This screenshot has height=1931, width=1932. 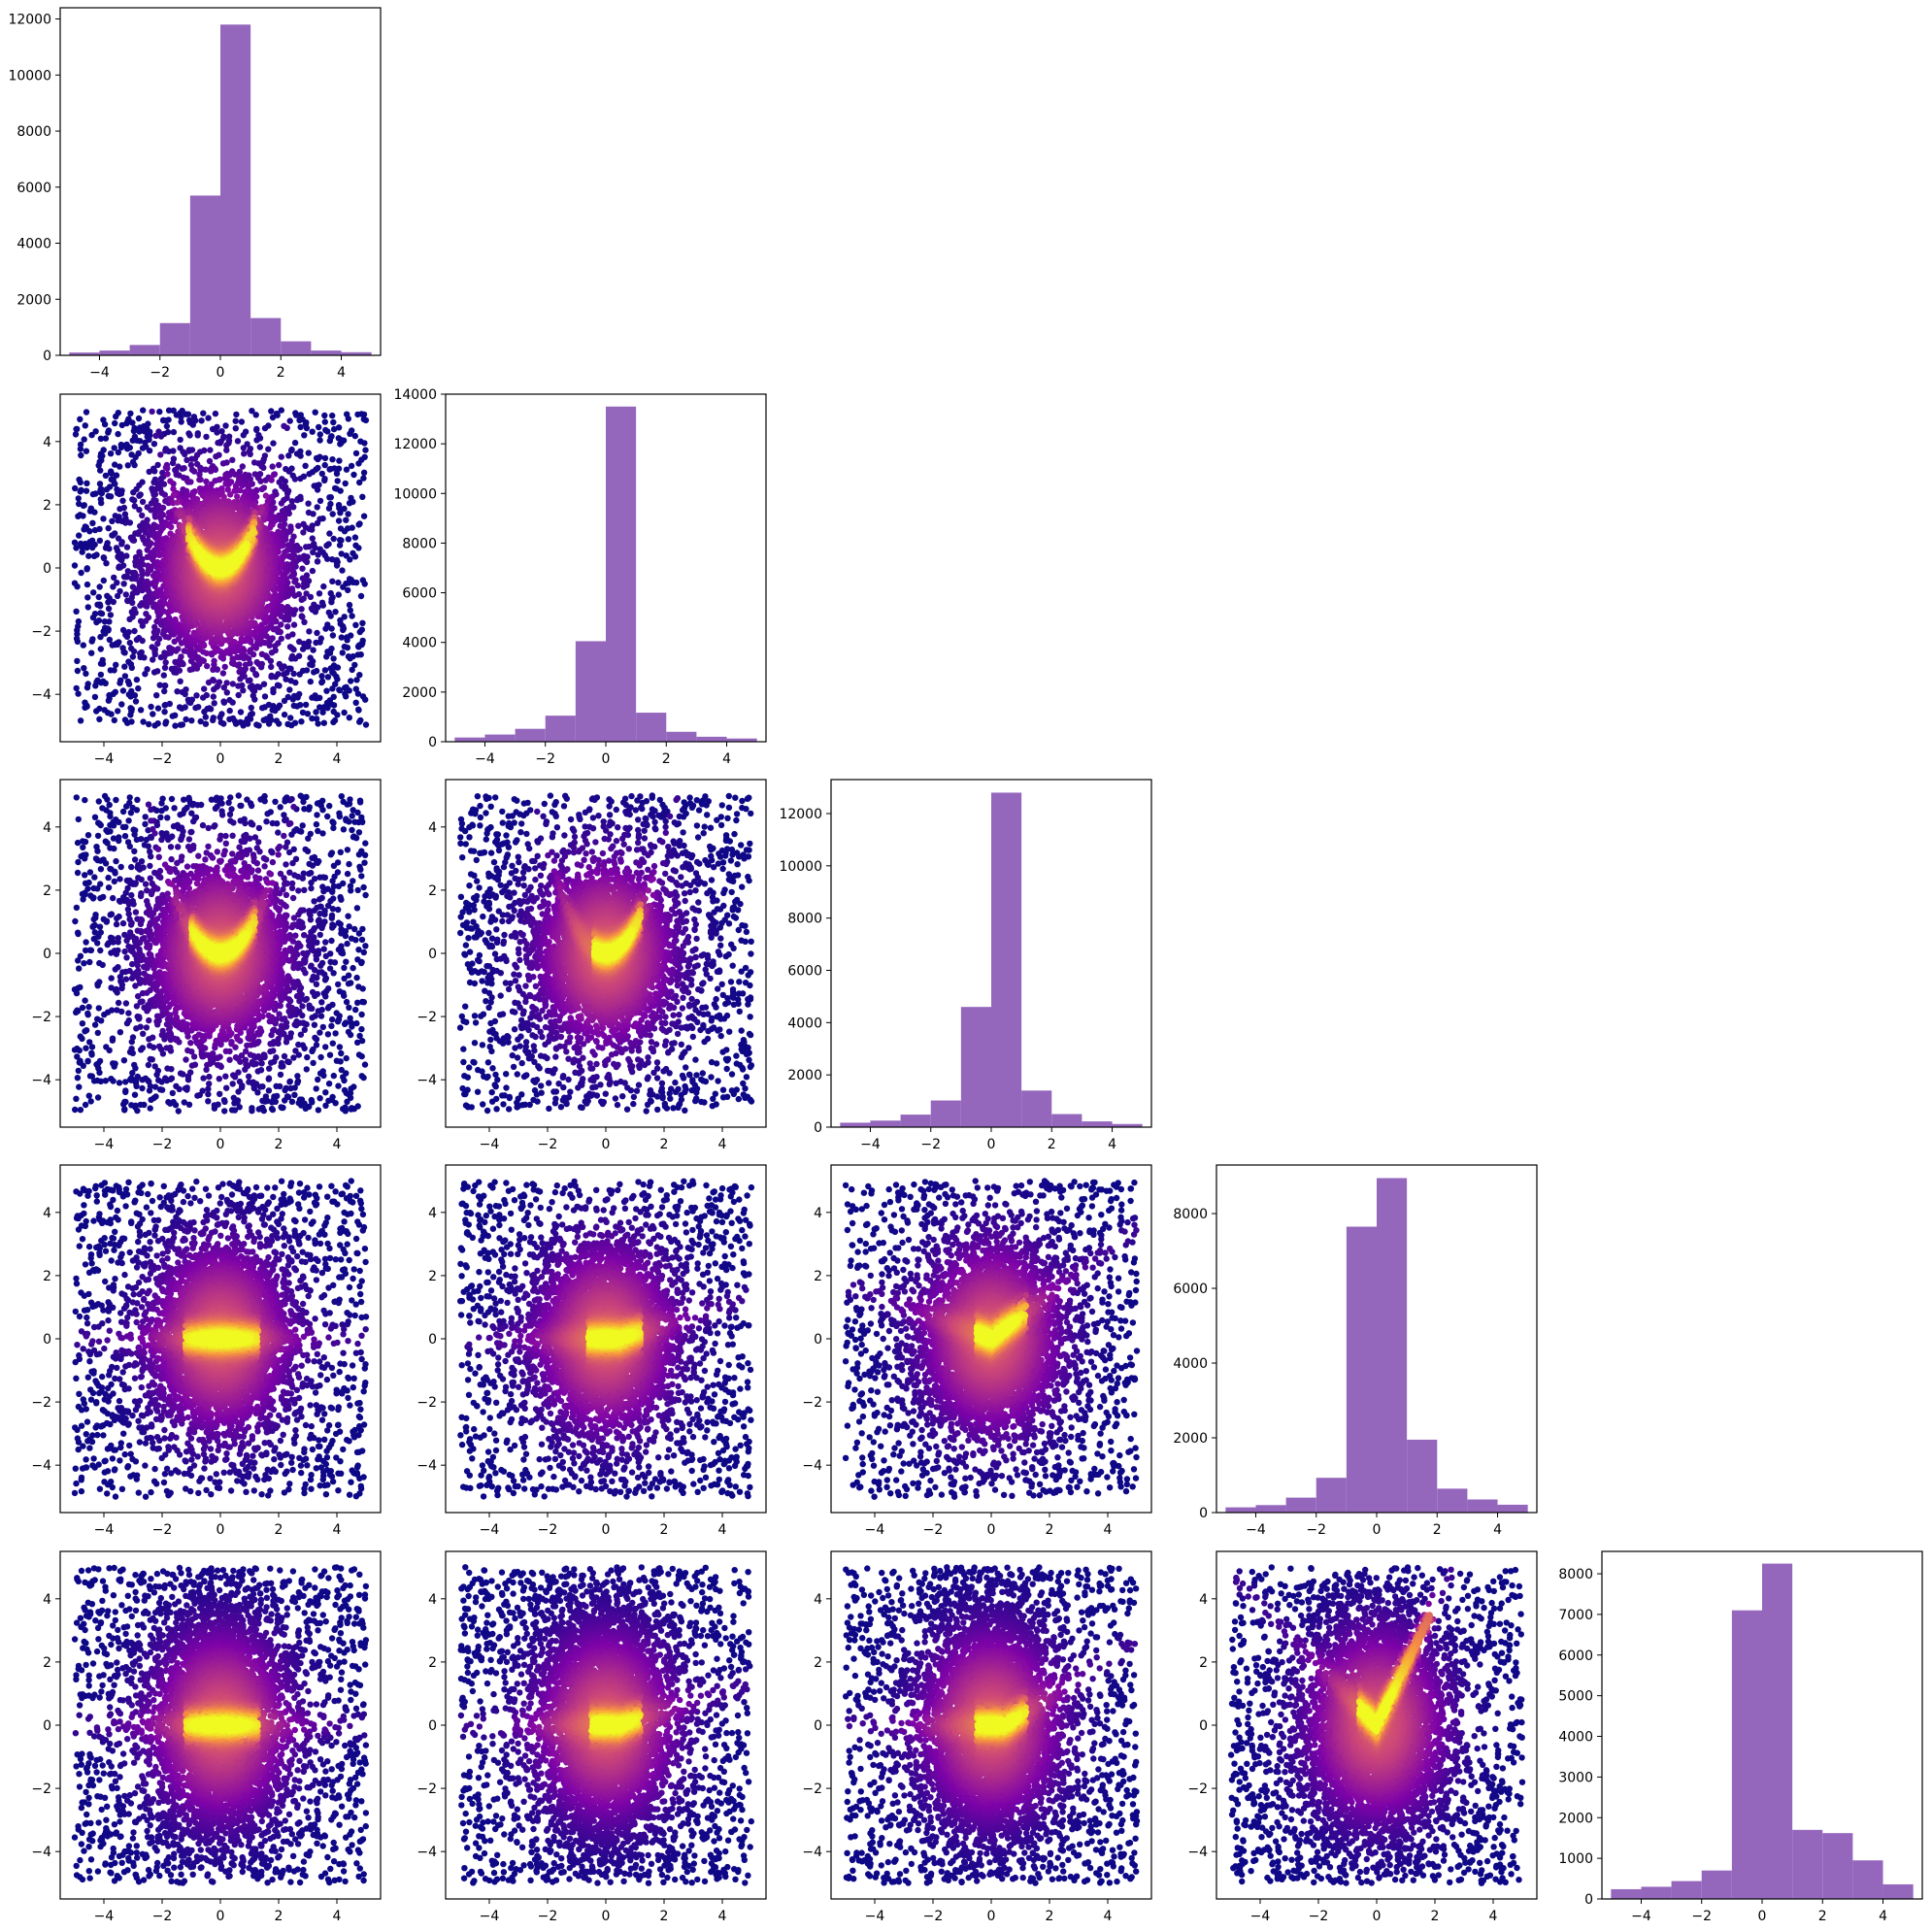 I want to click on x-tick-label: 0, so click(x=1762, y=1916).